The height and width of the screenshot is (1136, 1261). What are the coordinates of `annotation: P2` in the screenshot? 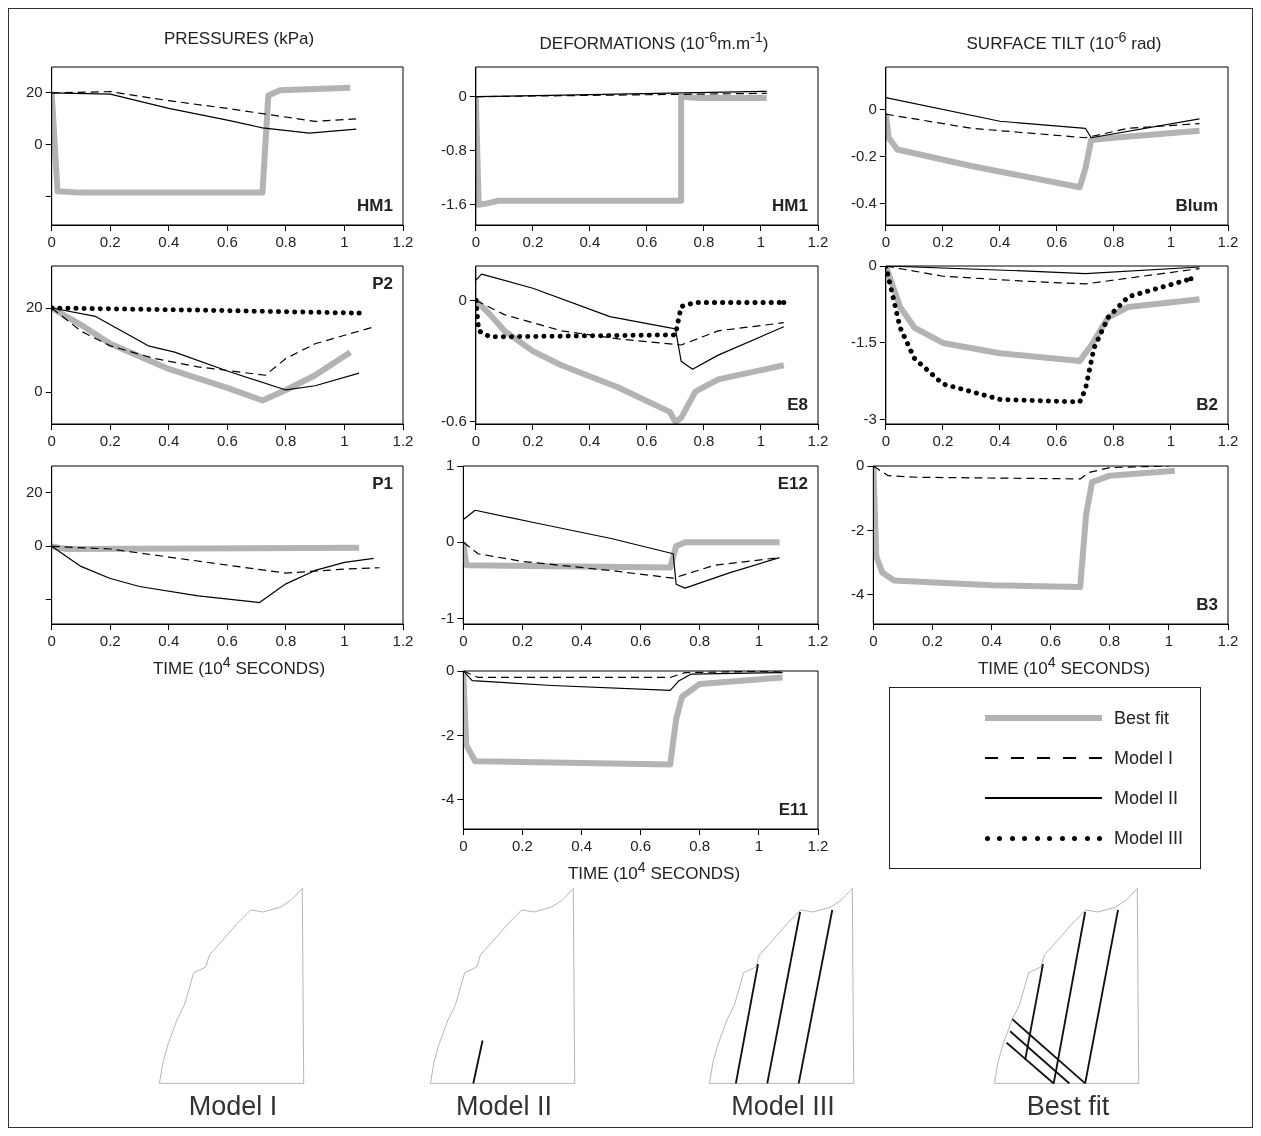 It's located at (382, 284).